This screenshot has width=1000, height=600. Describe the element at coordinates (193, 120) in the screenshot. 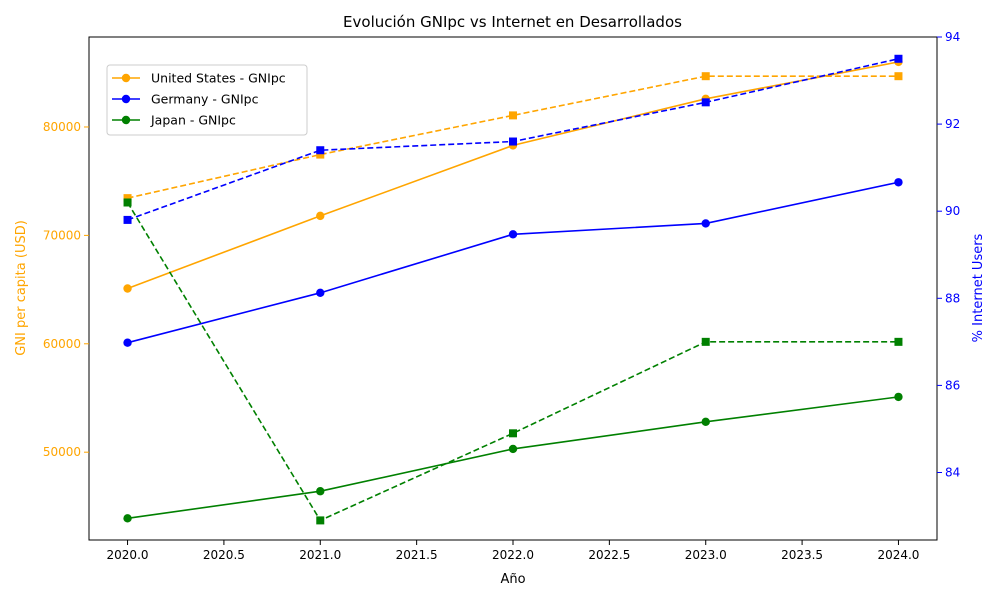

I see `legend-label: Japan - GNIpc` at that location.